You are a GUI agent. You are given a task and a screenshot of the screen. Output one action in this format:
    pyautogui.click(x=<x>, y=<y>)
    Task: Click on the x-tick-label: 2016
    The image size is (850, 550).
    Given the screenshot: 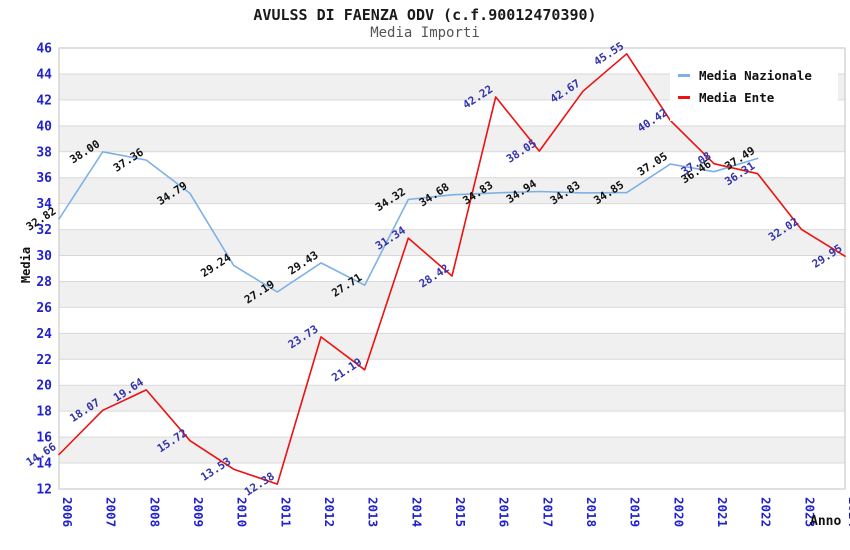 What is the action you would take?
    pyautogui.click(x=504, y=512)
    